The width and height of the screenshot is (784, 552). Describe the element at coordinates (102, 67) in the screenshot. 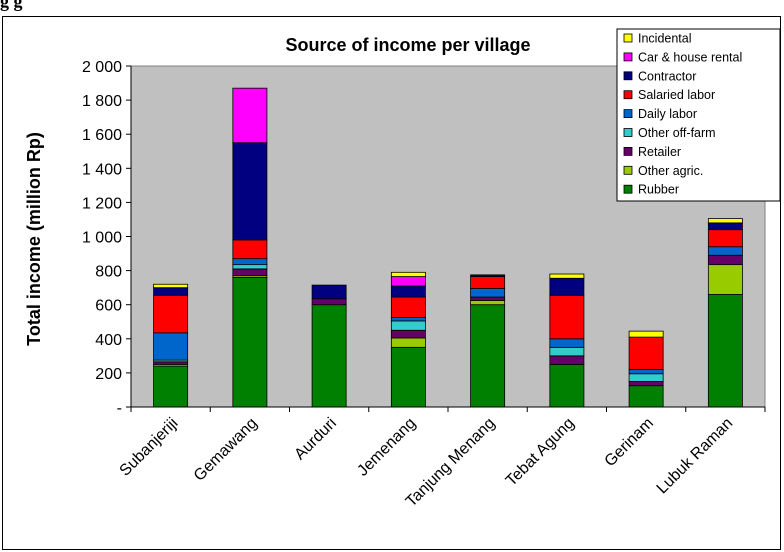

I see `y-tick-label: 2 000` at that location.